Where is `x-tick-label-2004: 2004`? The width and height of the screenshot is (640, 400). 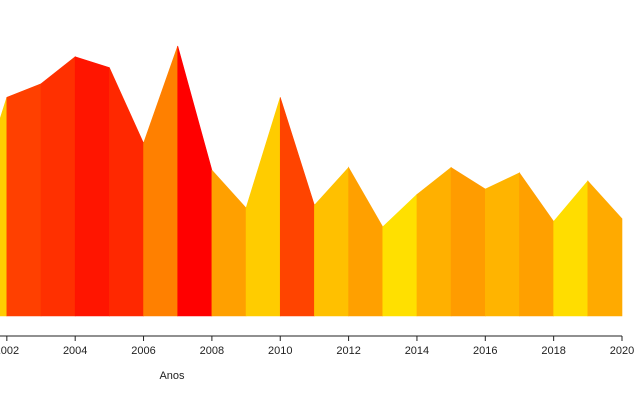 x-tick-label-2004: 2004 is located at coordinates (75, 351).